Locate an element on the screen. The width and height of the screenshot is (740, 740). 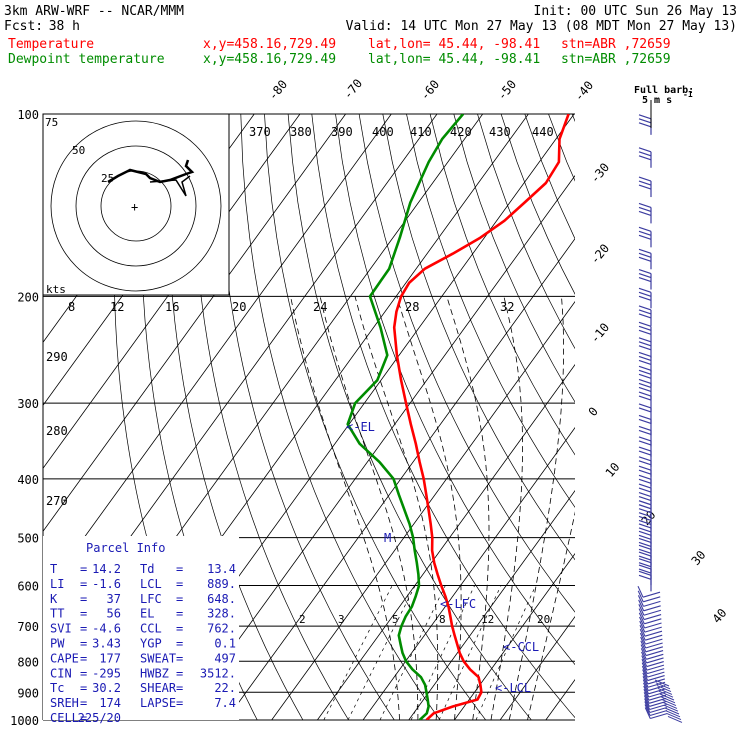
ccl-marker: <-CCL is located at coordinates (521, 647).